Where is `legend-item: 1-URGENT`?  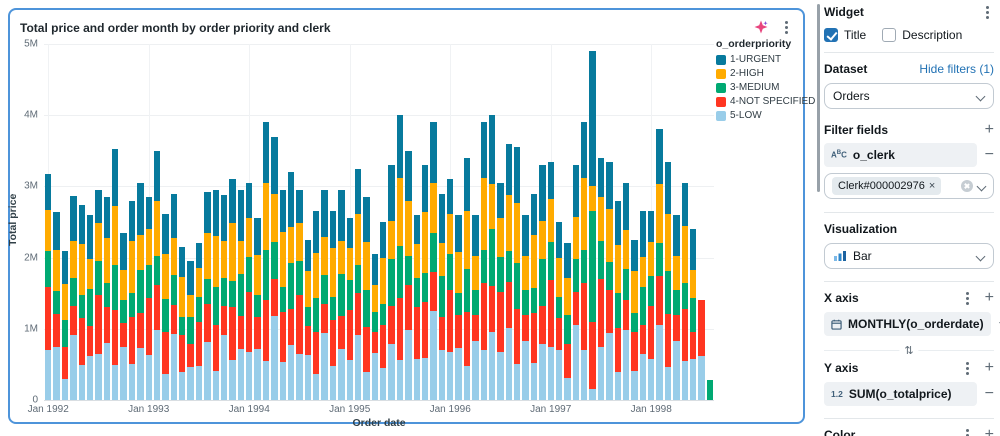
legend-item: 1-URGENT is located at coordinates (760, 59).